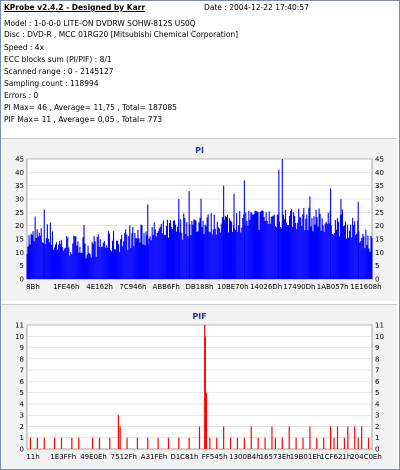 This screenshot has width=400, height=470. I want to click on x-tick-label: 11h, so click(32, 457).